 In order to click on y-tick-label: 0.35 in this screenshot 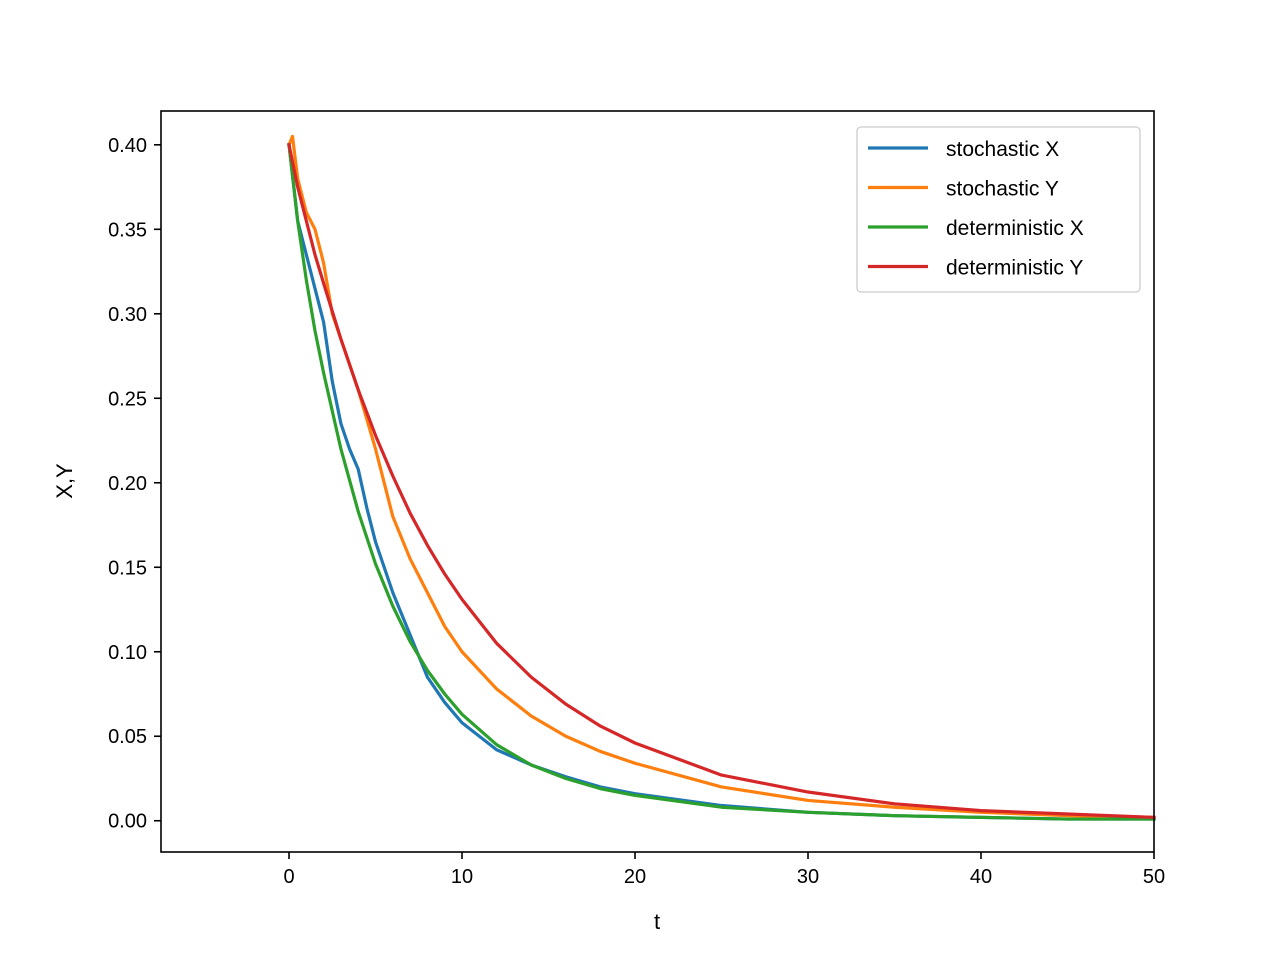, I will do `click(127, 230)`.